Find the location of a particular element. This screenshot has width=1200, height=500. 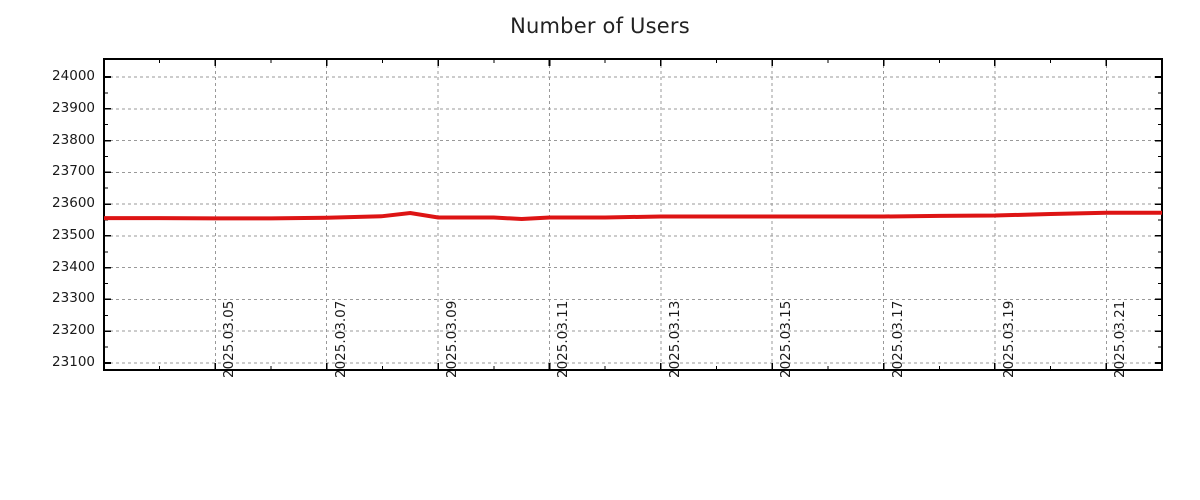

x-axis-tick-label: 2025.03.21 is located at coordinates (1120, 339).